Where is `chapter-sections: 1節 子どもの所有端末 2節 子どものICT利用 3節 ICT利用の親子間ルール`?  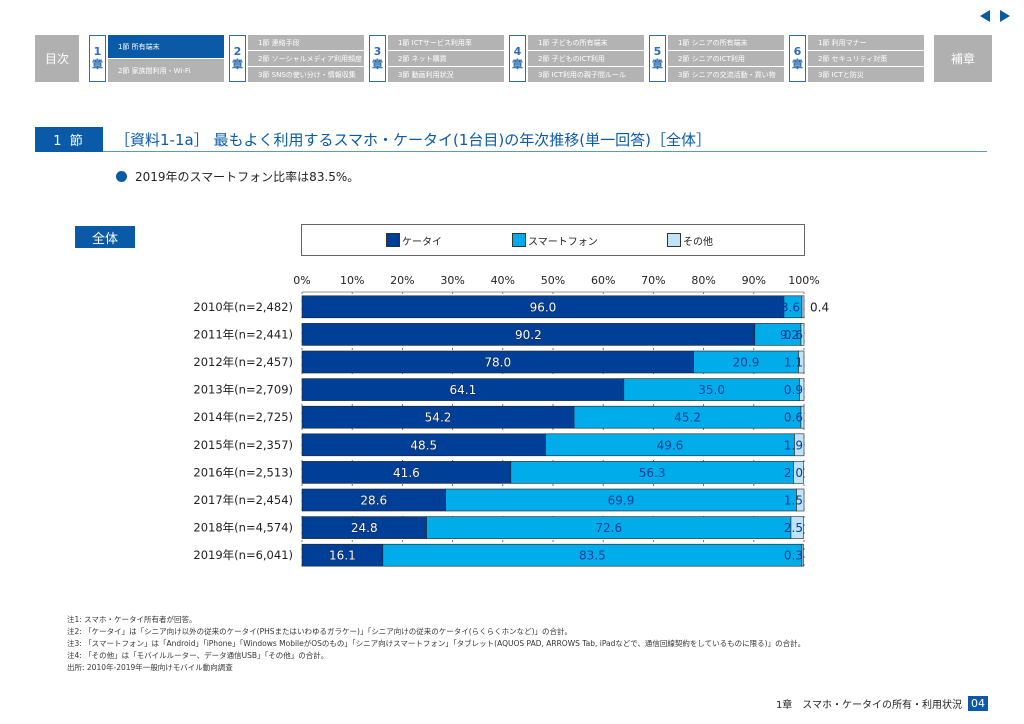 chapter-sections: 1節 子どもの所有端末 2節 子どものICT利用 3節 ICT利用の親子間ルール is located at coordinates (586, 58).